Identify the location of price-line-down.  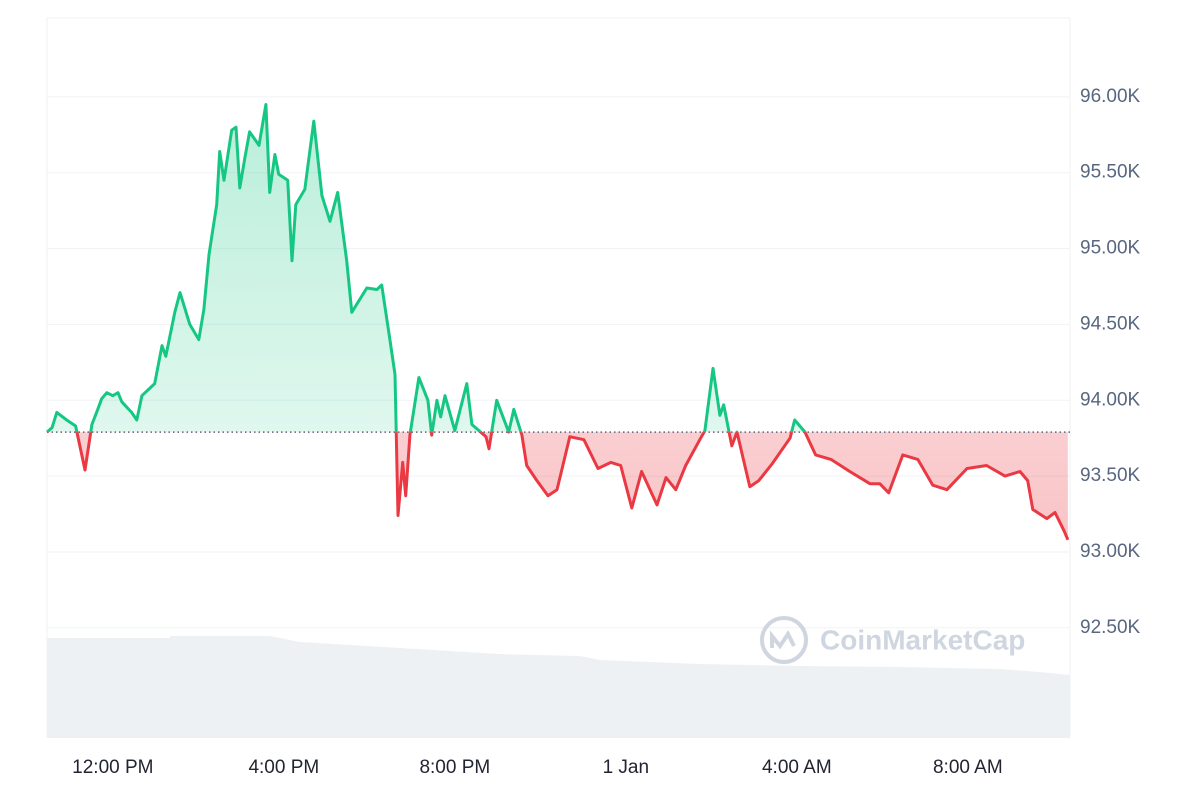
(558, 486).